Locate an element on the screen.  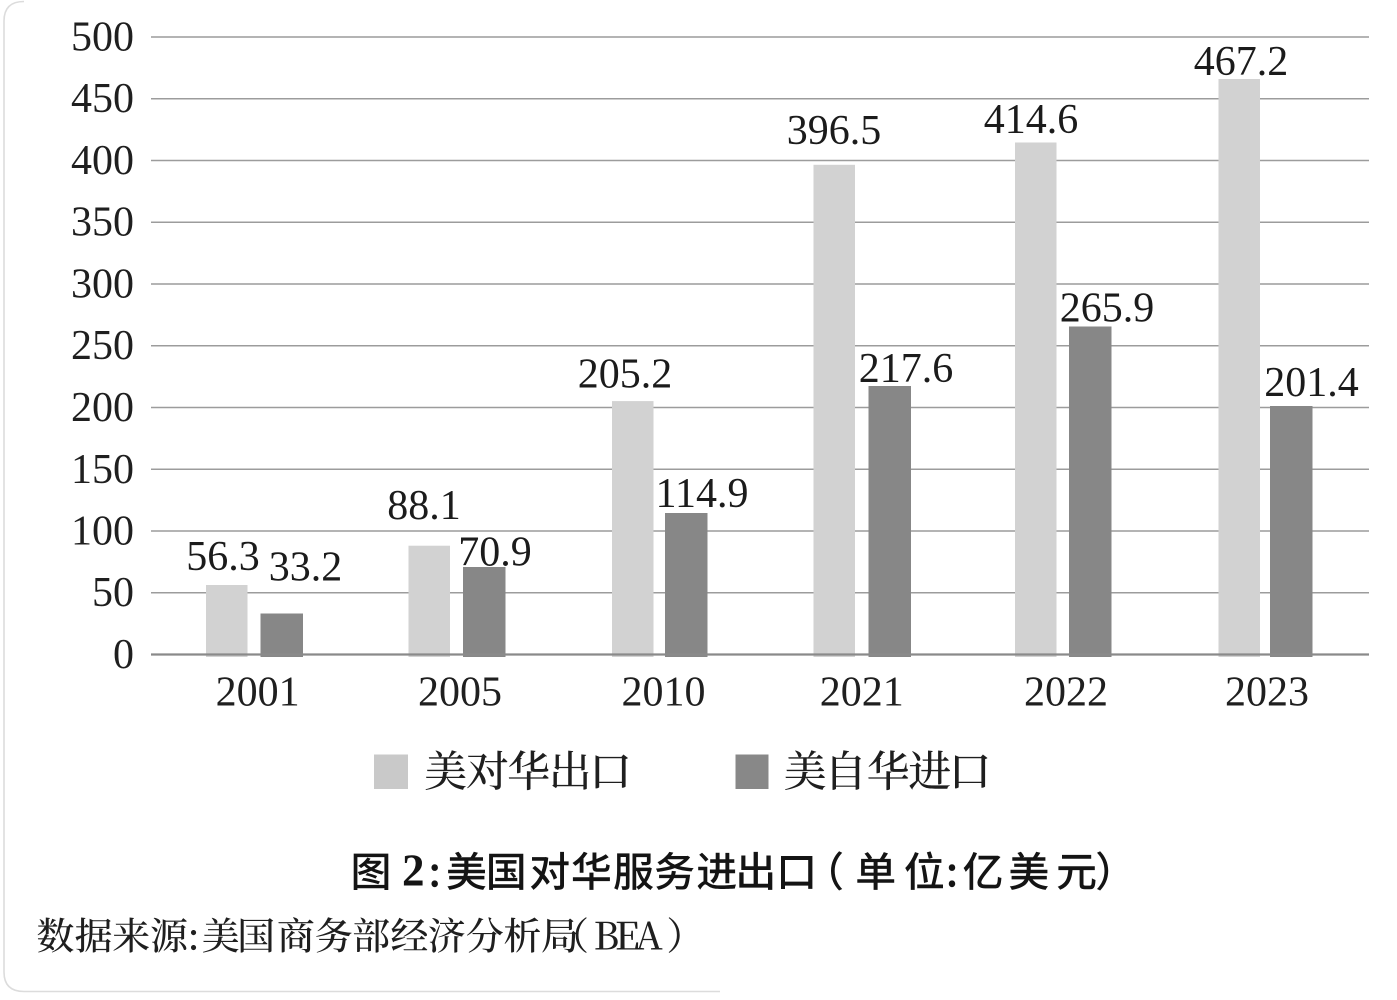
svg-text: 114.9 is located at coordinates (702, 494).